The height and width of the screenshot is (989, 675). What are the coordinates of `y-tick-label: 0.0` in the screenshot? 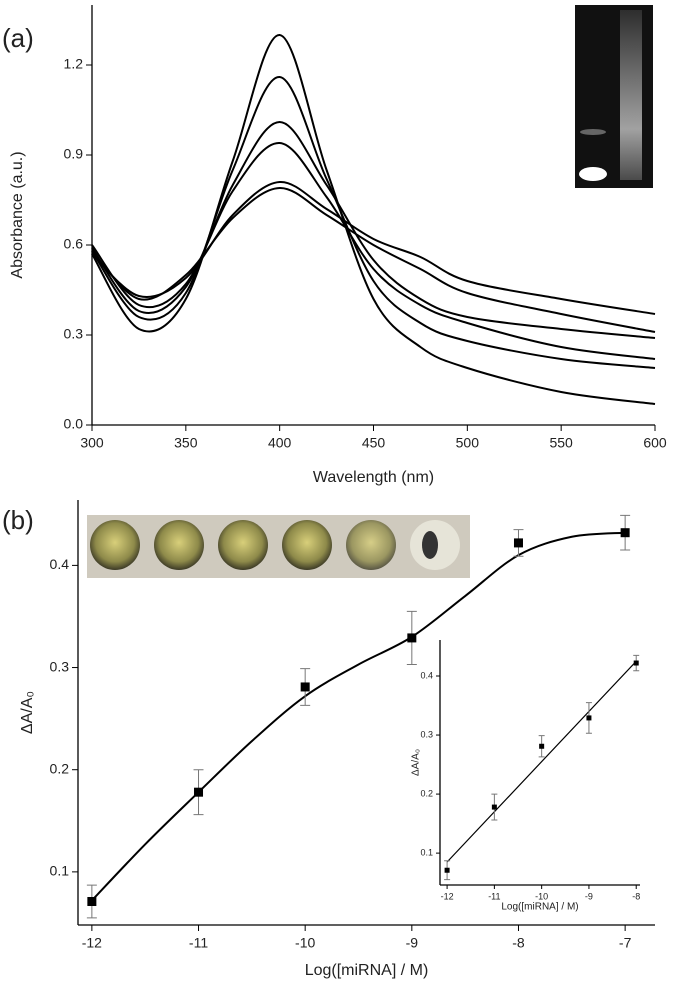 It's located at (74, 424).